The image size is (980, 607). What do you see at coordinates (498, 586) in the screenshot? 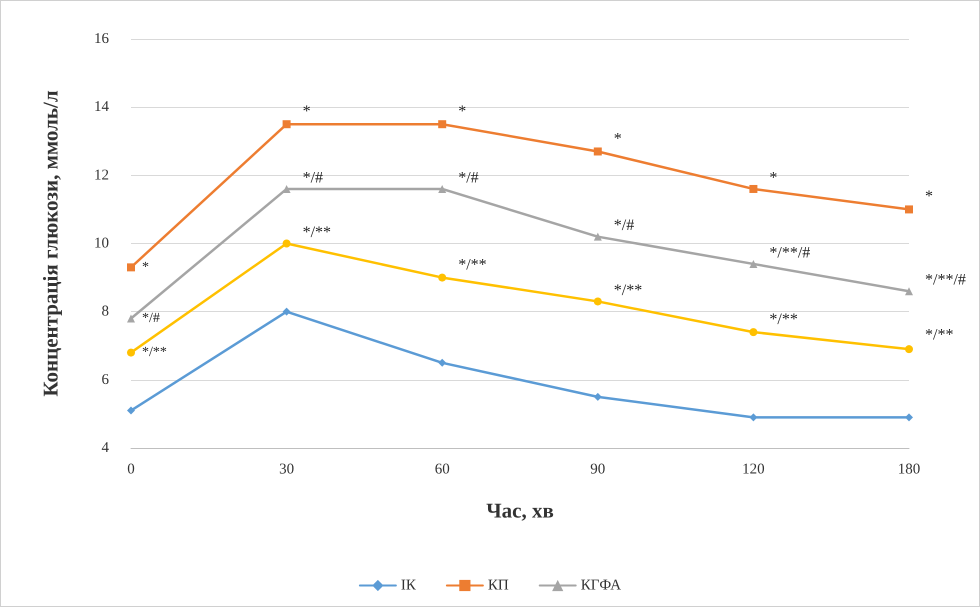
I see `legend-label: КП` at bounding box center [498, 586].